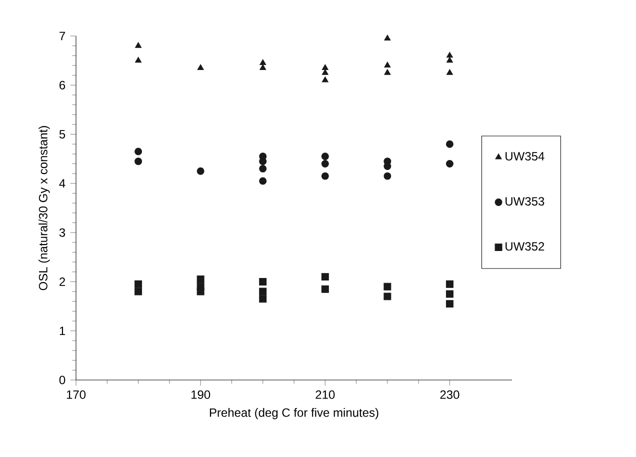 Image resolution: width=636 pixels, height=457 pixels. I want to click on x-tick-label: 190, so click(200, 394).